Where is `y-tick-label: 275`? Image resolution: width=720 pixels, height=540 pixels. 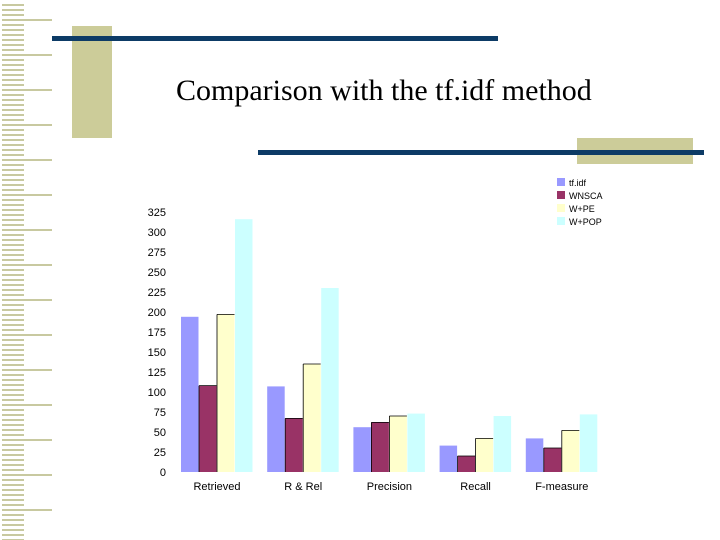
y-tick-label: 275 is located at coordinates (157, 253).